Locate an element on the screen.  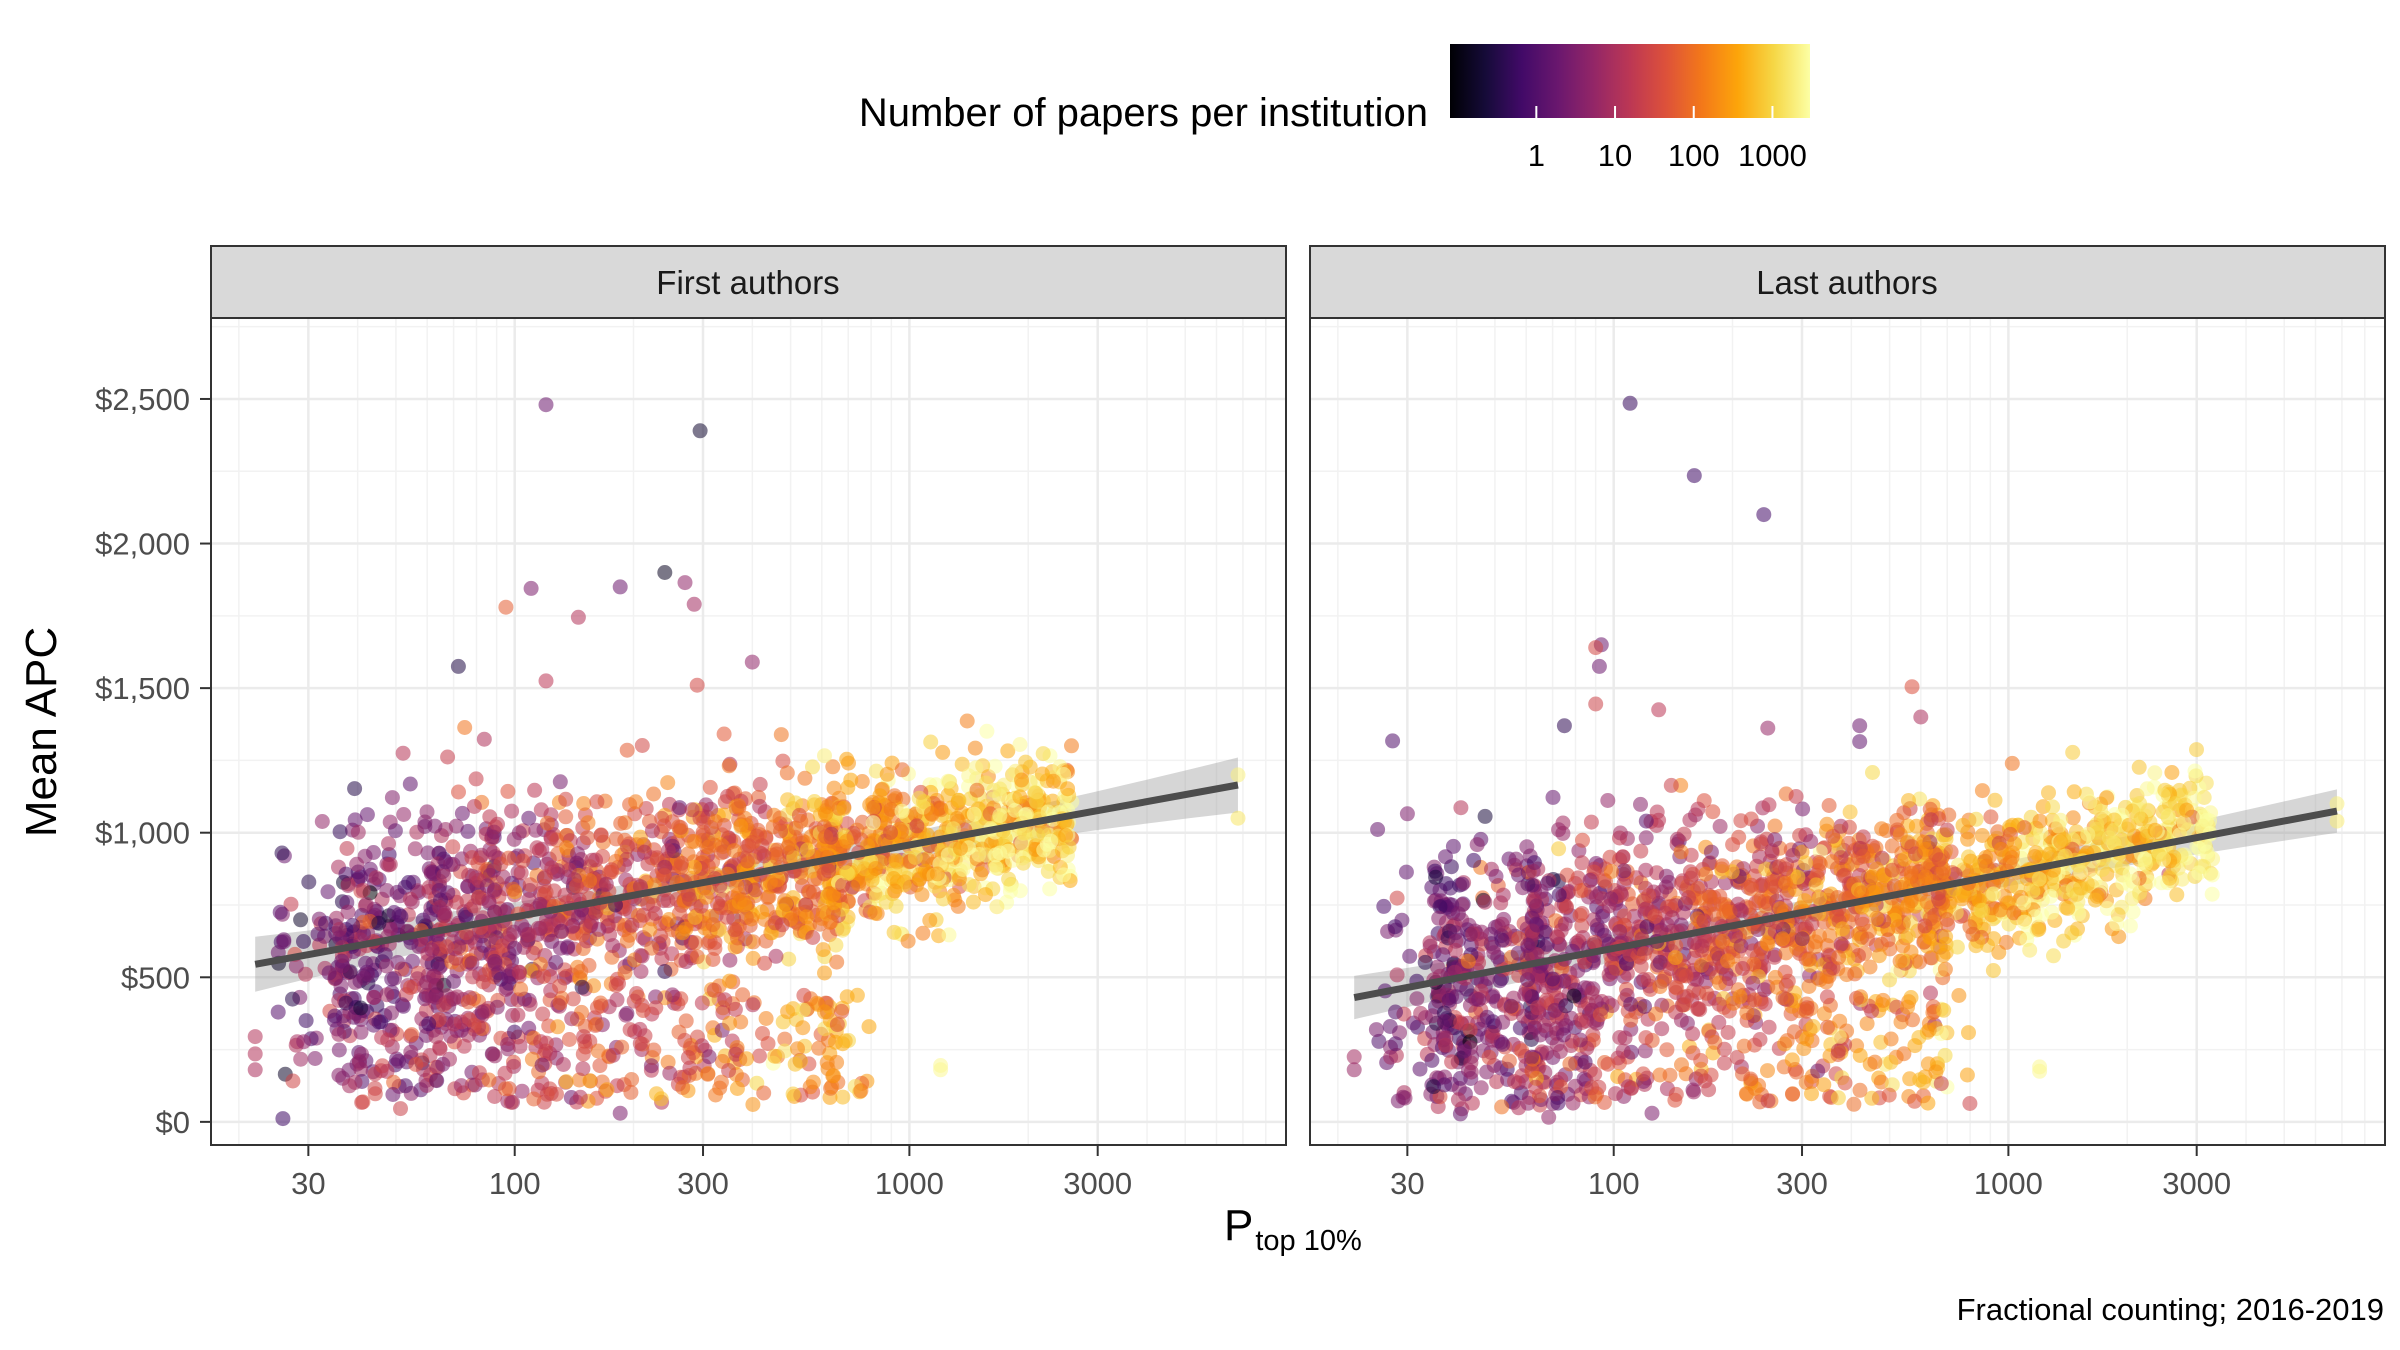
trend-line is located at coordinates (746, 874).